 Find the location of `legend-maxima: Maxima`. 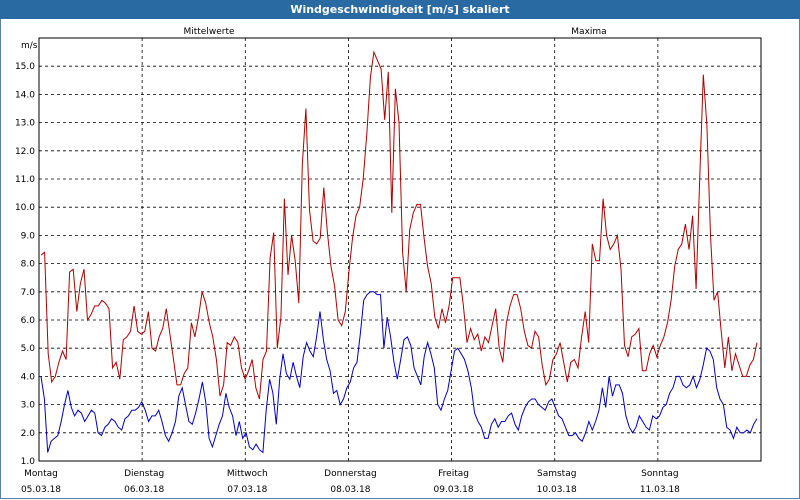

legend-maxima: Maxima is located at coordinates (588, 32).